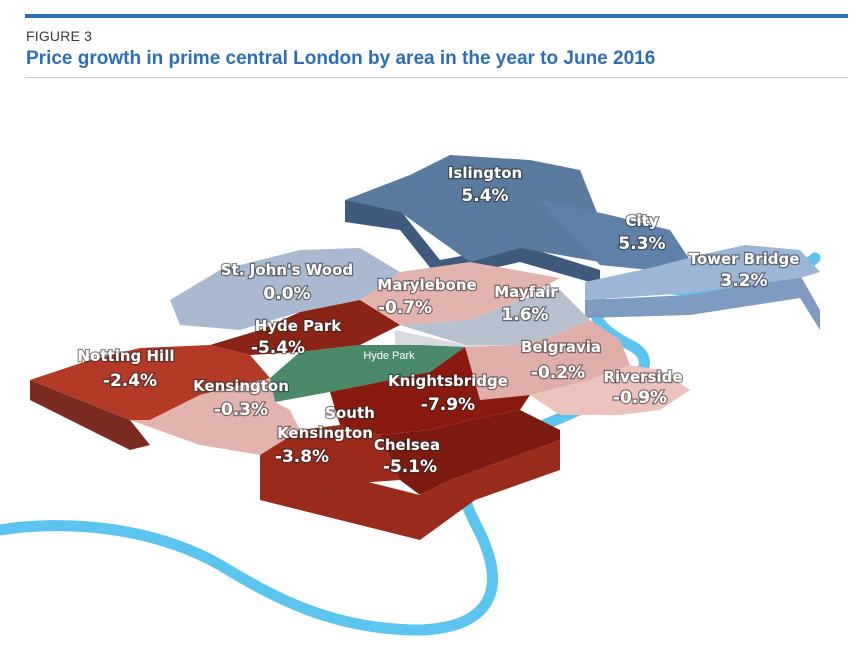 This screenshot has width=863, height=647. What do you see at coordinates (524, 315) in the screenshot?
I see `label-mayfair-value: 1.6%` at bounding box center [524, 315].